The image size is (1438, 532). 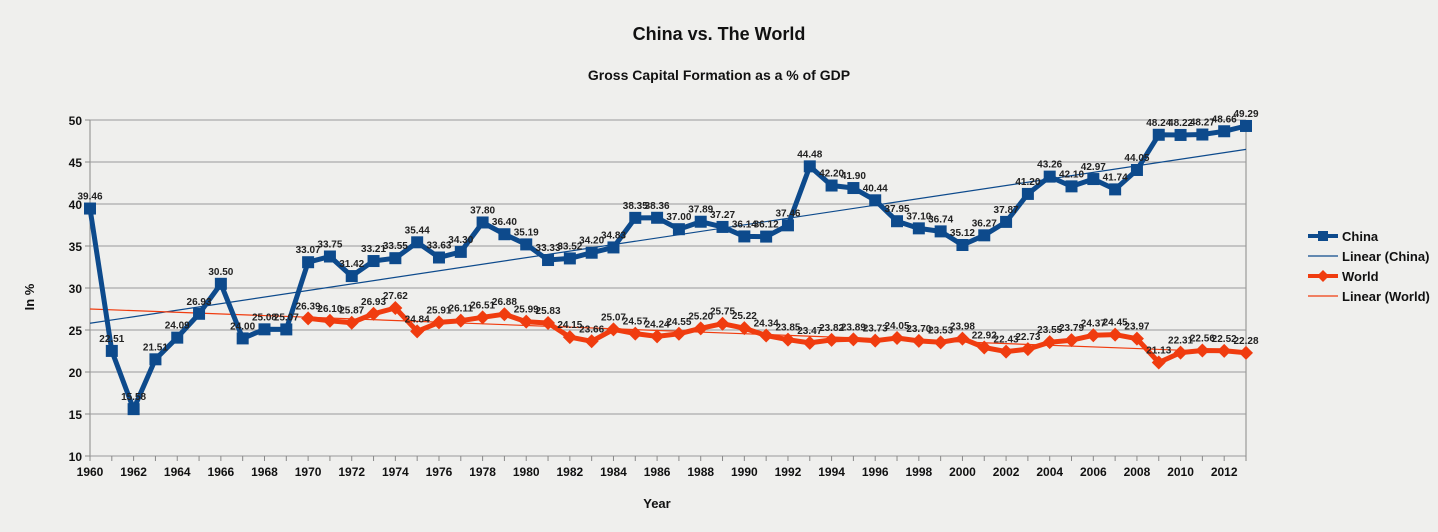 I want to click on china-data-label: 25.07, so click(x=286, y=317).